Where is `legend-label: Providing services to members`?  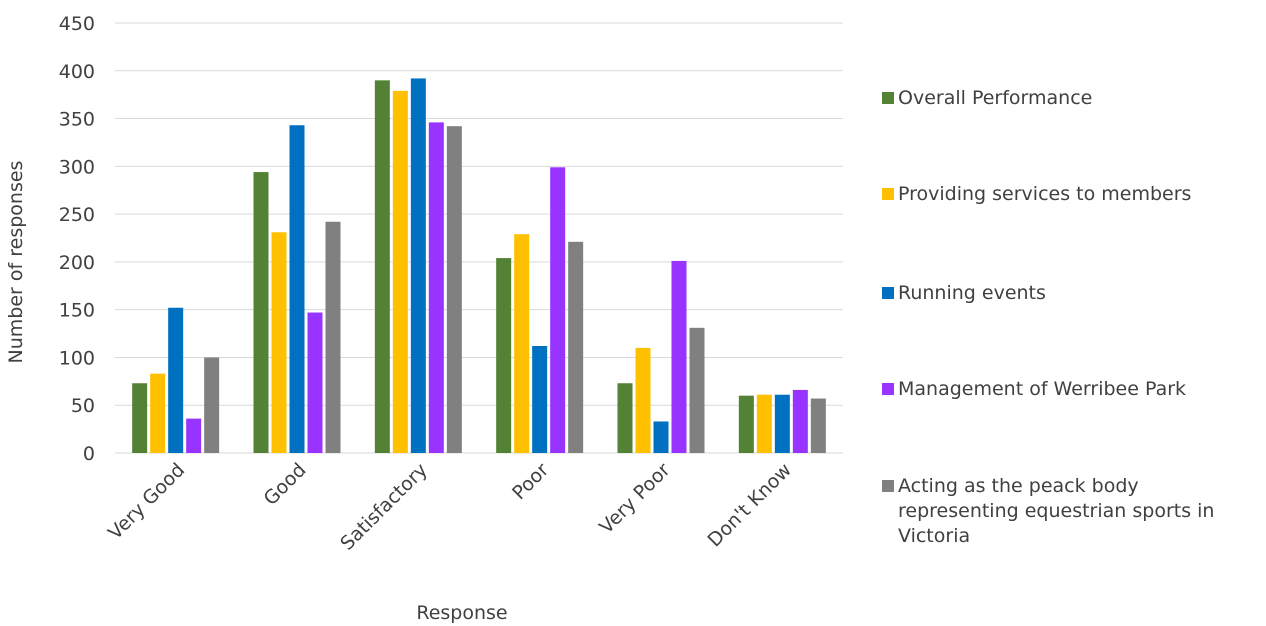
legend-label: Providing services to members is located at coordinates (1045, 194).